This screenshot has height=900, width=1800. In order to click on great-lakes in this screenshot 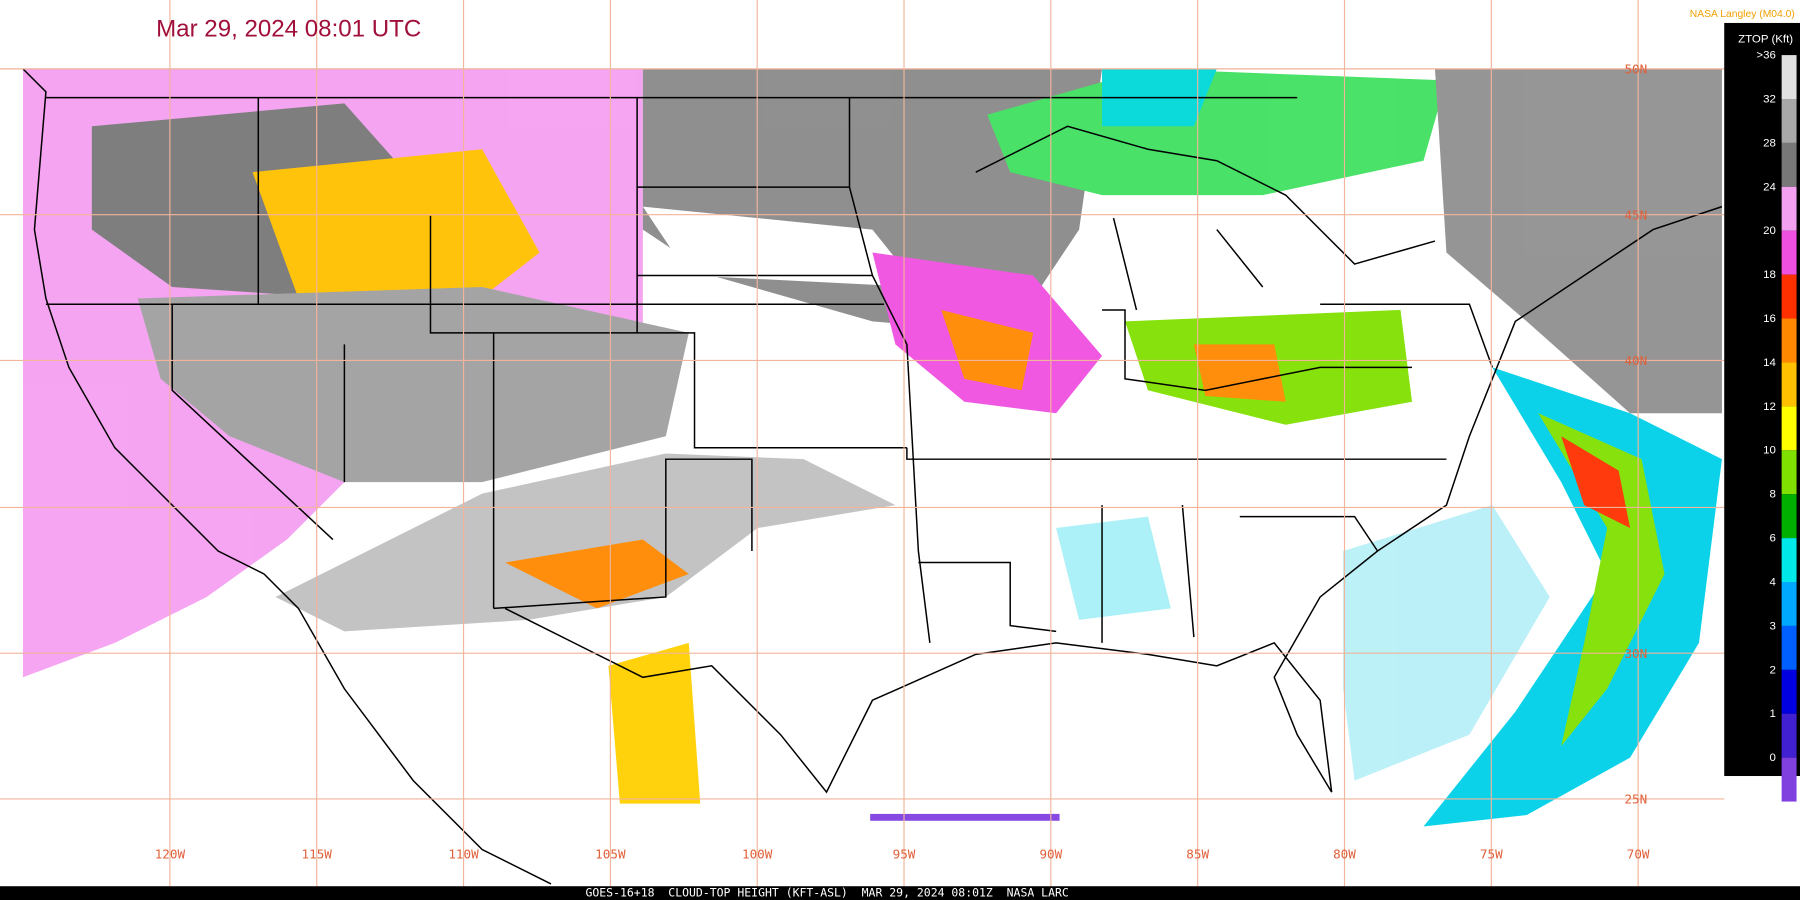, I will do `click(1205, 218)`.